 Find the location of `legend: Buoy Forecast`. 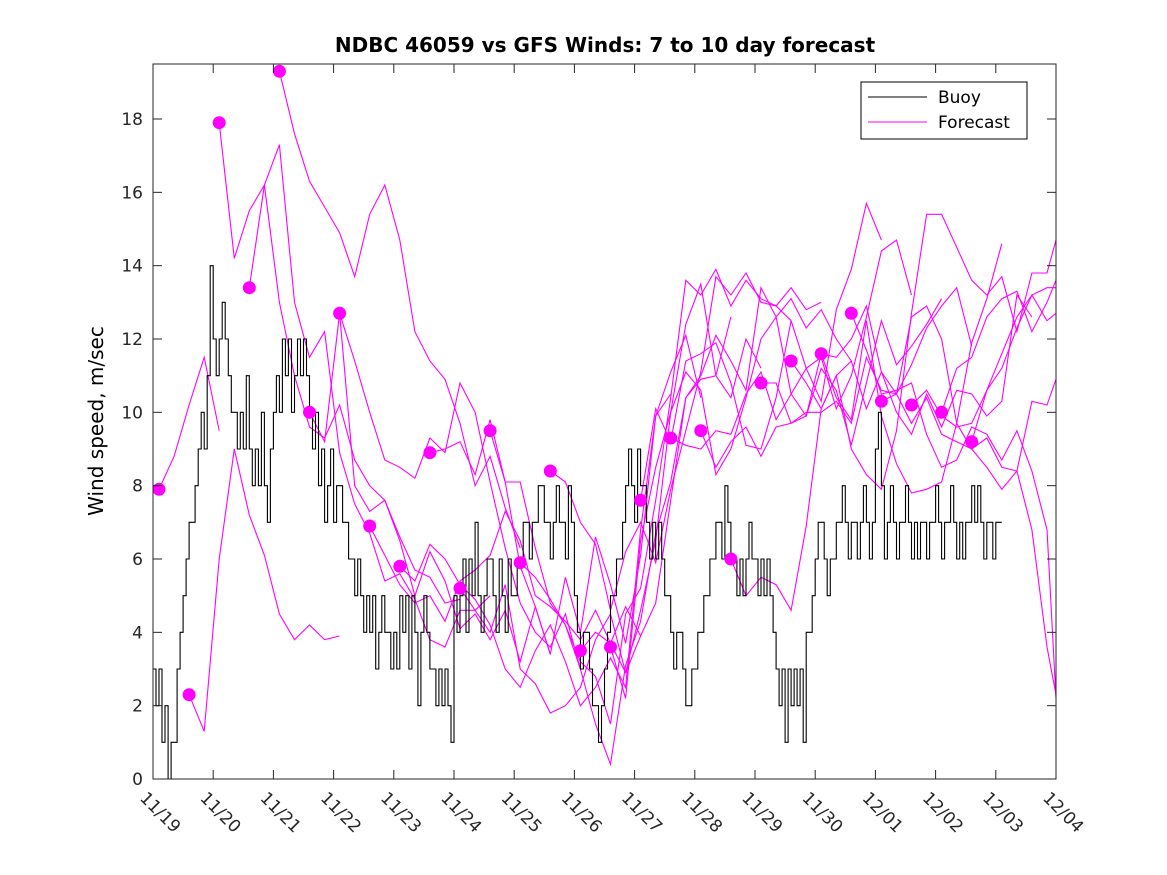

legend: Buoy Forecast is located at coordinates (944, 110).